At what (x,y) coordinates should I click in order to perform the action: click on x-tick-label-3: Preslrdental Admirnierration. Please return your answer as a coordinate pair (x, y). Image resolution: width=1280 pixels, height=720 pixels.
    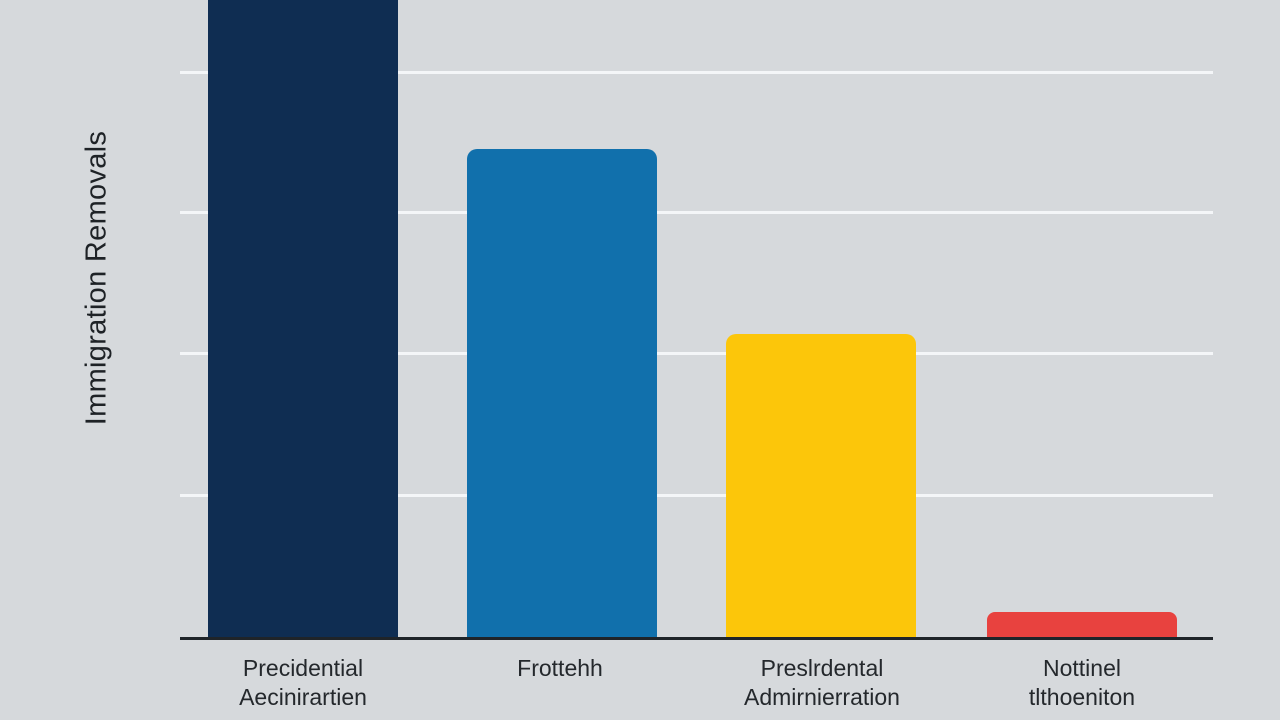
    Looking at the image, I should click on (822, 683).